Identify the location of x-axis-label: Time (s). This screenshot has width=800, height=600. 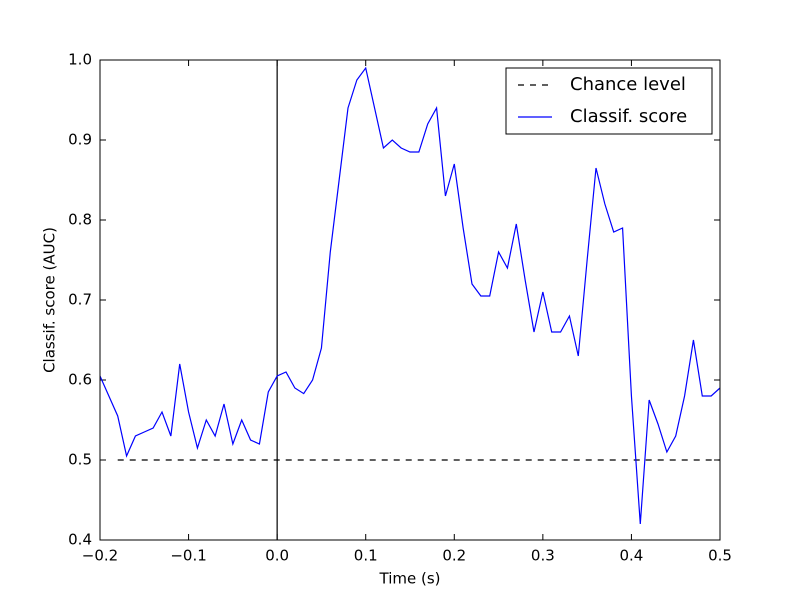
(410, 579).